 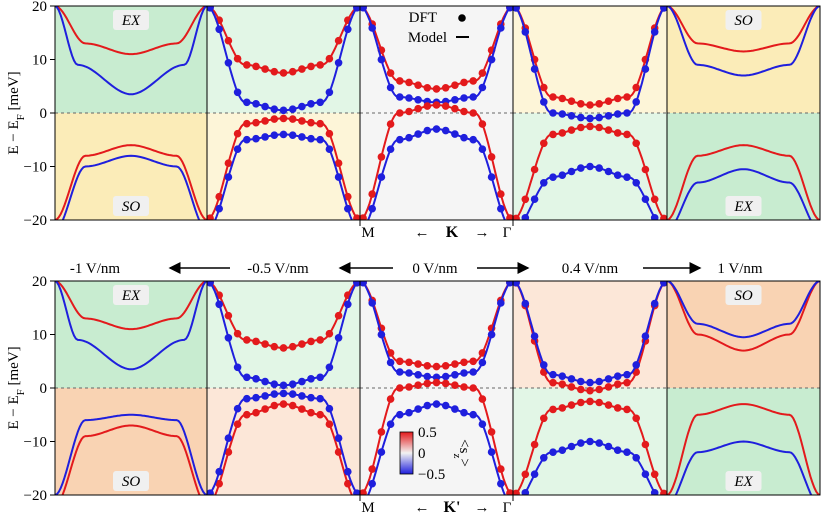 What do you see at coordinates (507, 508) in the screenshot?
I see `x-tick-label: Γ` at bounding box center [507, 508].